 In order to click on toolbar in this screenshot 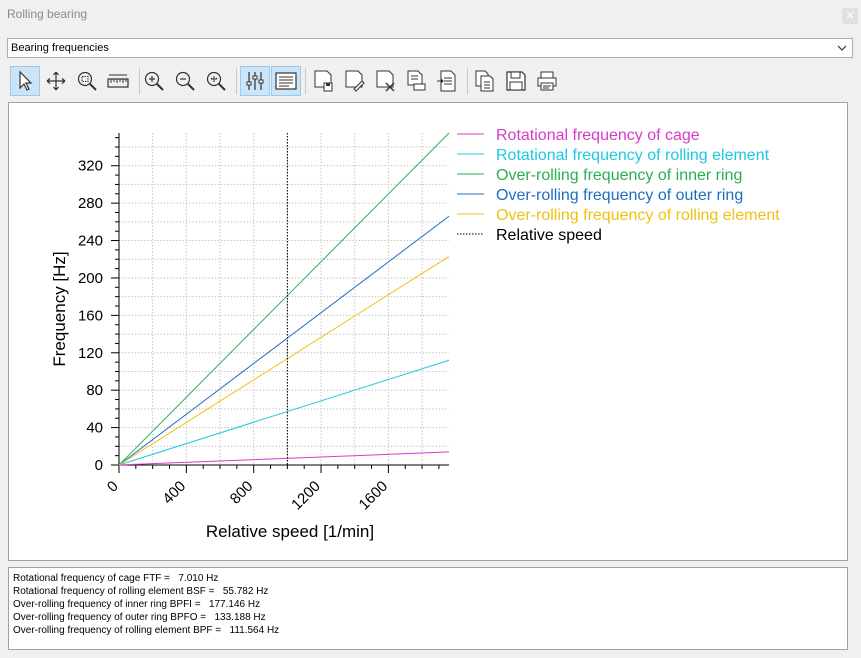, I will do `click(431, 81)`.